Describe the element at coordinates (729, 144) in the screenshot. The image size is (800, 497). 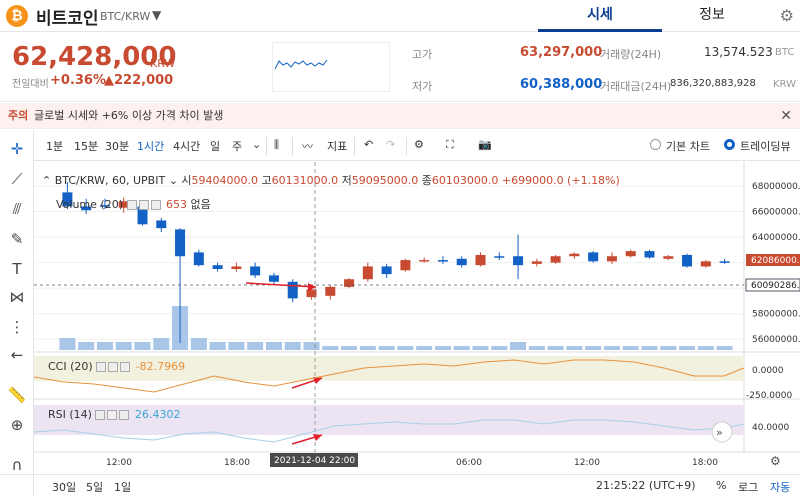
I see `tradingview-radio` at that location.